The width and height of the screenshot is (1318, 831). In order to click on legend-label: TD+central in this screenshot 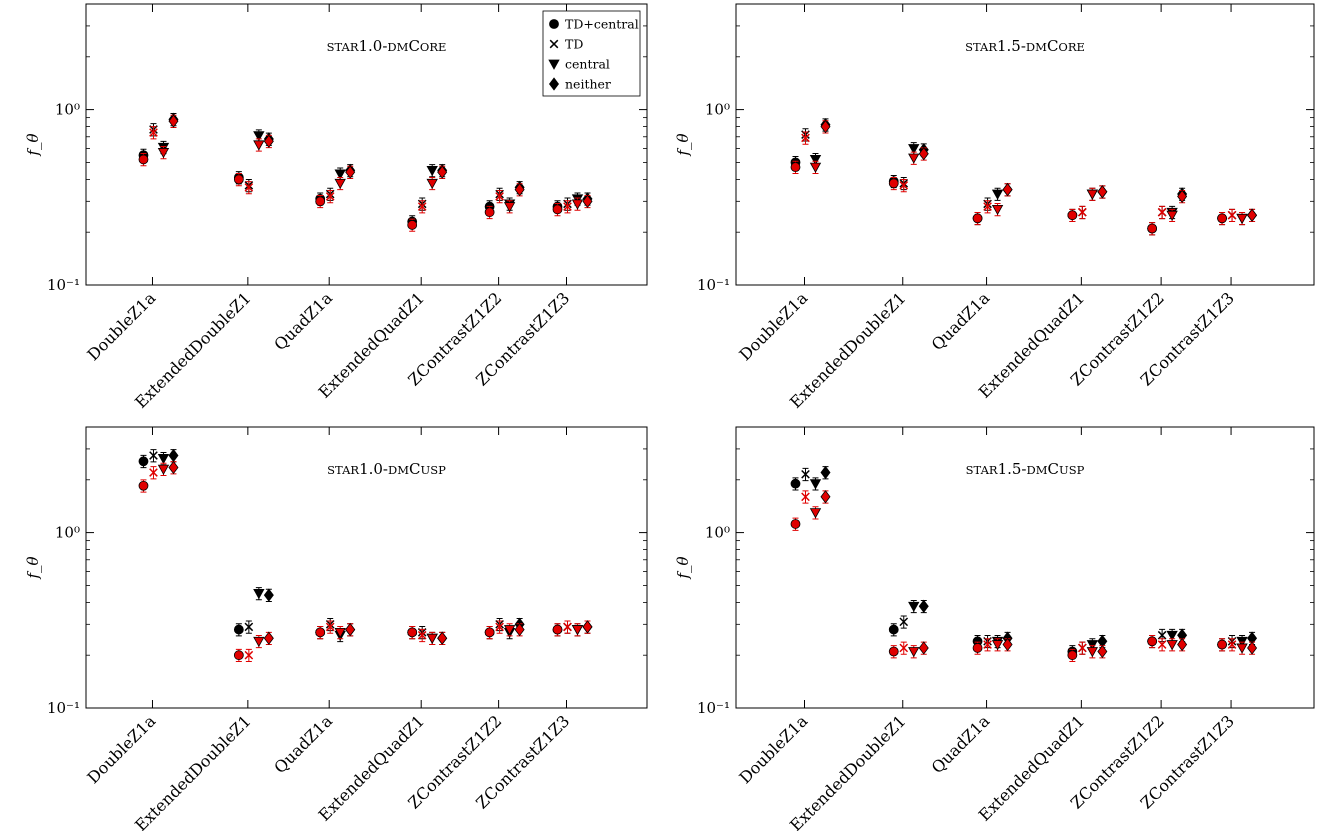, I will do `click(602, 24)`.